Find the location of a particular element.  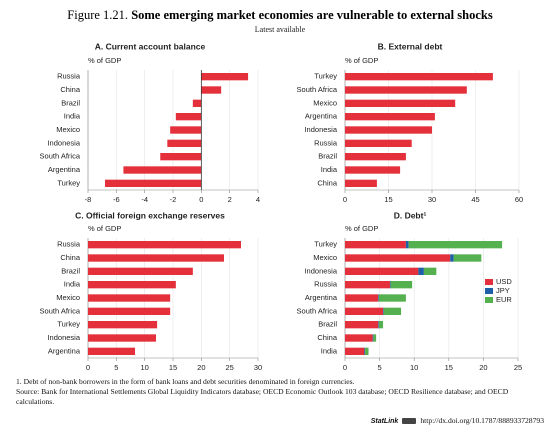

statlink-url: http://dx.doi.org/10.1787/888933728793 is located at coordinates (482, 420).